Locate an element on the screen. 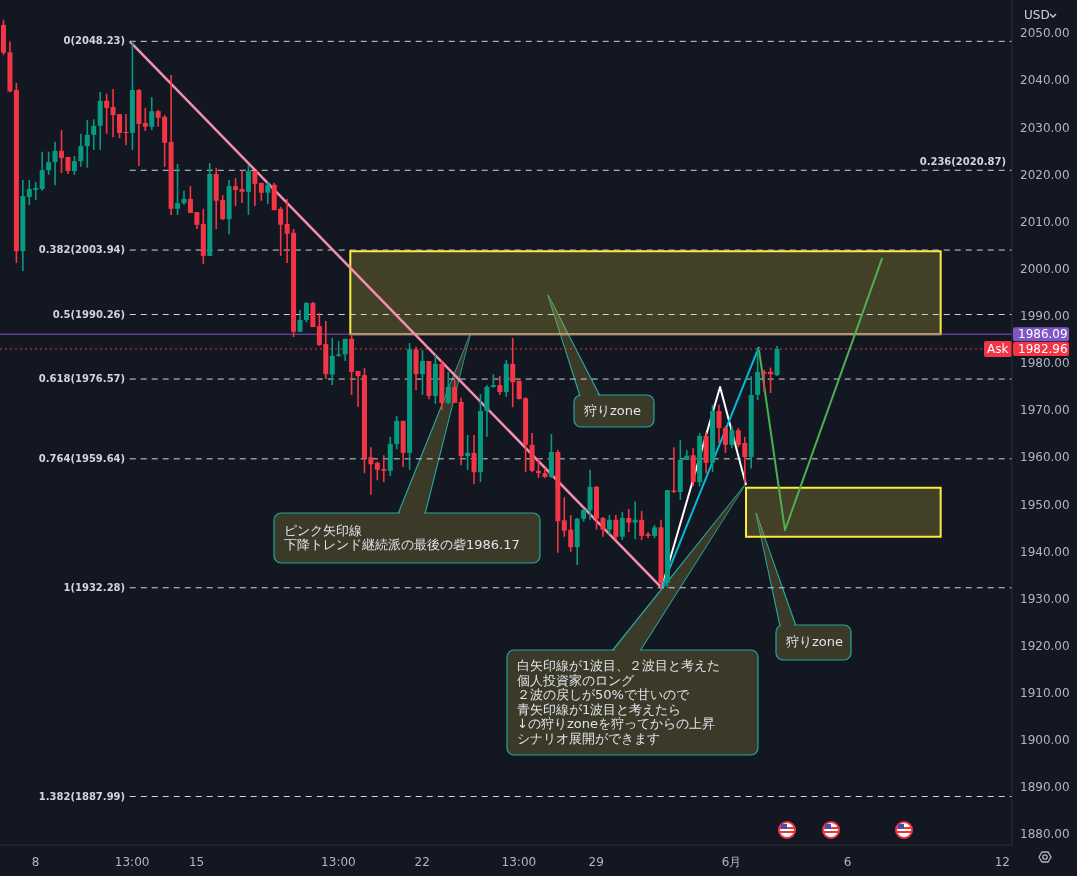 The width and height of the screenshot is (1077, 876). annotation: 白矢印線が1波目、２波目と考えた個人投資家のロング２波の戻しが50%で甘いので青矢印線が1波目と考えたら↓の狩りzoneを狩ってからの上昇シナリオ展開ができます is located at coordinates (619, 702).